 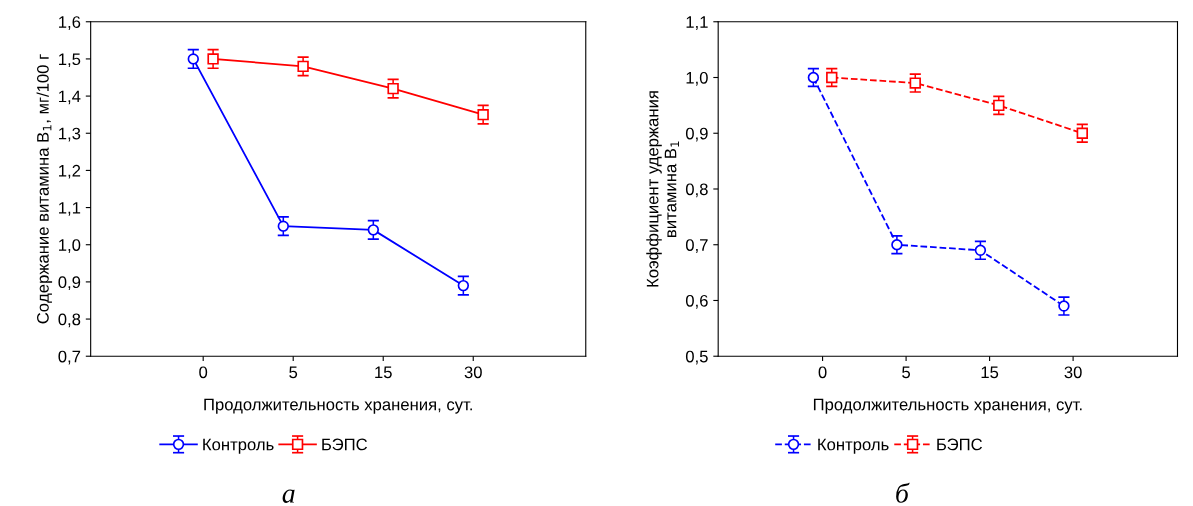 What do you see at coordinates (662, 189) in the screenshot?
I see `y-axis-title: Коэффициент удержания витамина B$_{1}$` at bounding box center [662, 189].